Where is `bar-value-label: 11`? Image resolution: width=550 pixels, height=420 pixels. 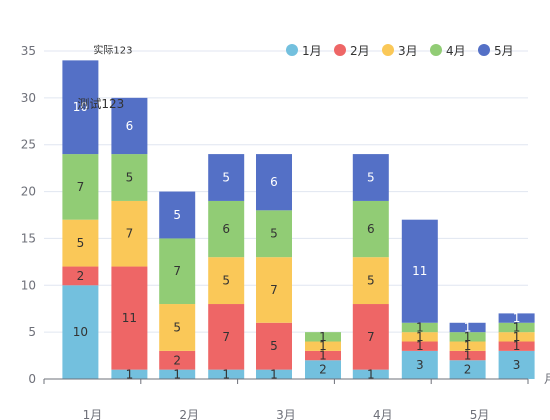 bar-value-label: 11 is located at coordinates (419, 271).